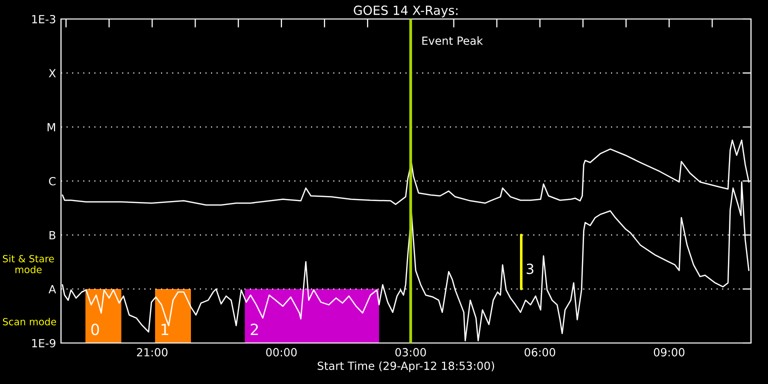 This screenshot has width=768, height=384. What do you see at coordinates (281, 352) in the screenshot?
I see `x-tick-label: 00:00` at bounding box center [281, 352].